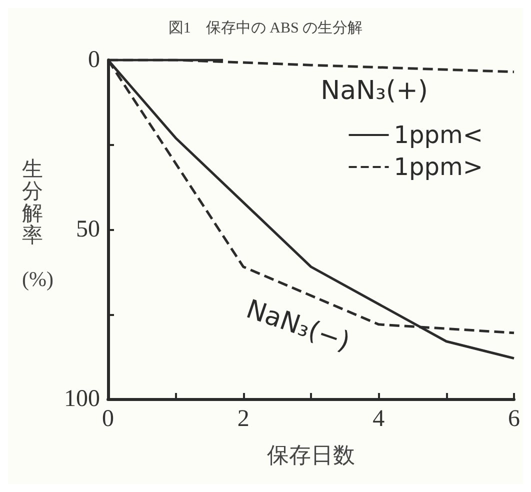  I want to click on x-tick-label: 2, so click(243, 419).